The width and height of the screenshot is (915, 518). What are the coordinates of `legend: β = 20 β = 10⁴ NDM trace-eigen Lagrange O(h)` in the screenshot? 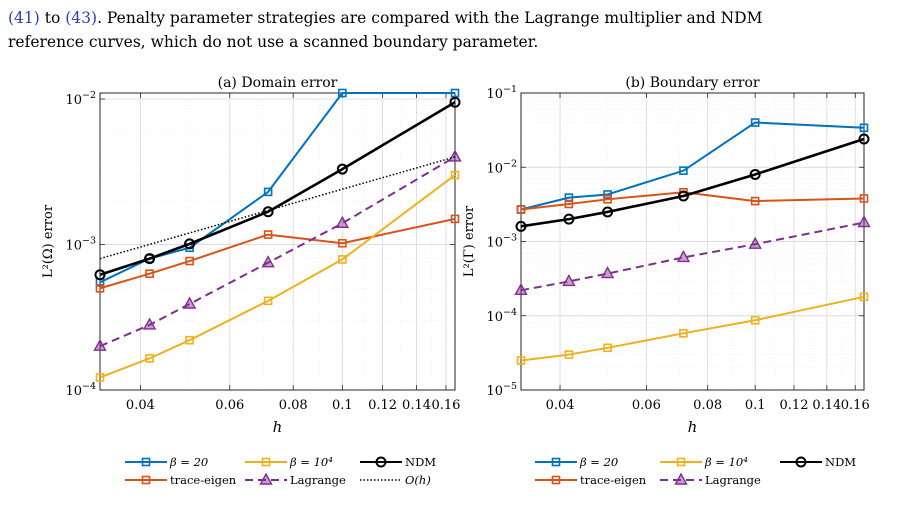 It's located at (280, 471).